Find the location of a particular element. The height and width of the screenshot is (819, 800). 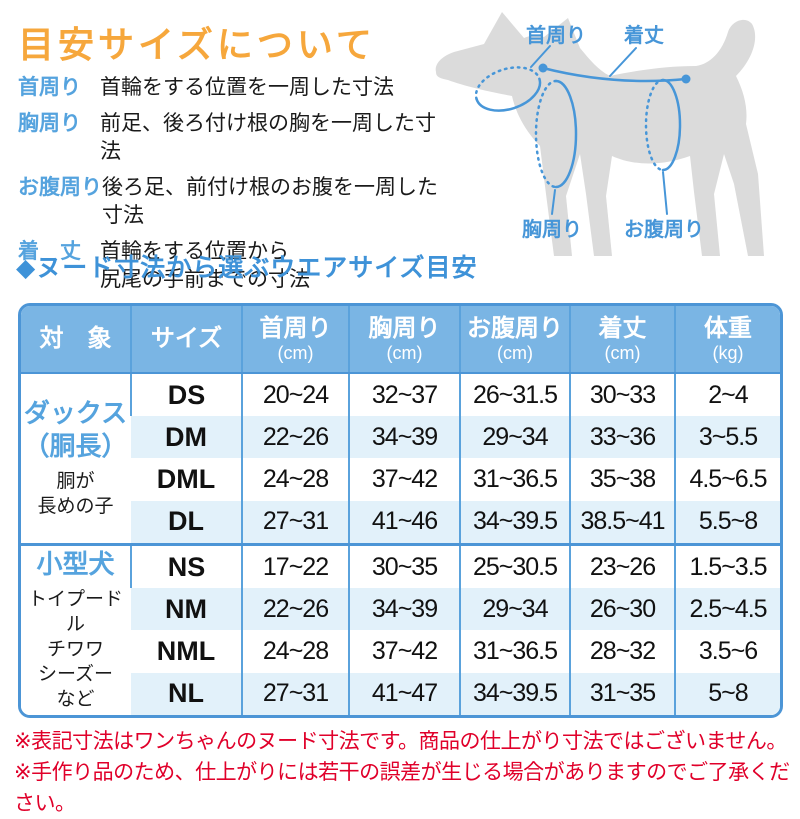

definition-row-length: 着 丈 首輪をする位置から 尻尾の手前までの寸法 is located at coordinates (228, 266).